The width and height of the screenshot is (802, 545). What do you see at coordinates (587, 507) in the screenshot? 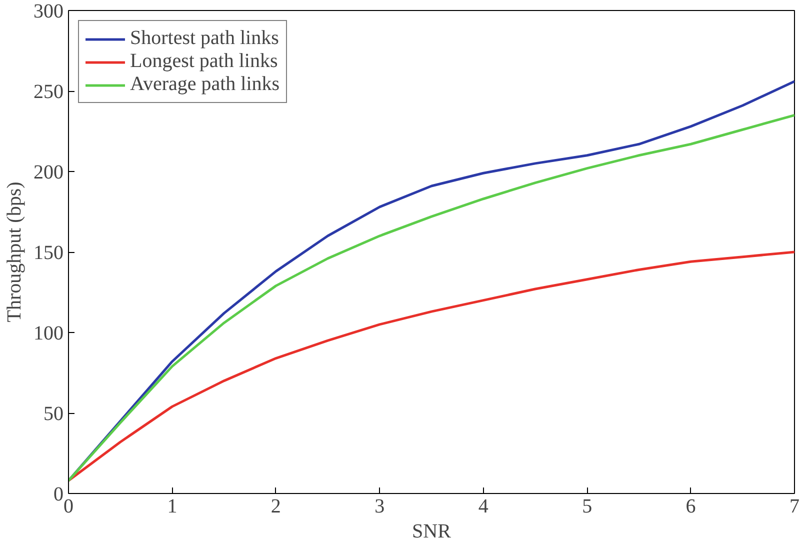
I see `x-tick-label: 5` at bounding box center [587, 507].